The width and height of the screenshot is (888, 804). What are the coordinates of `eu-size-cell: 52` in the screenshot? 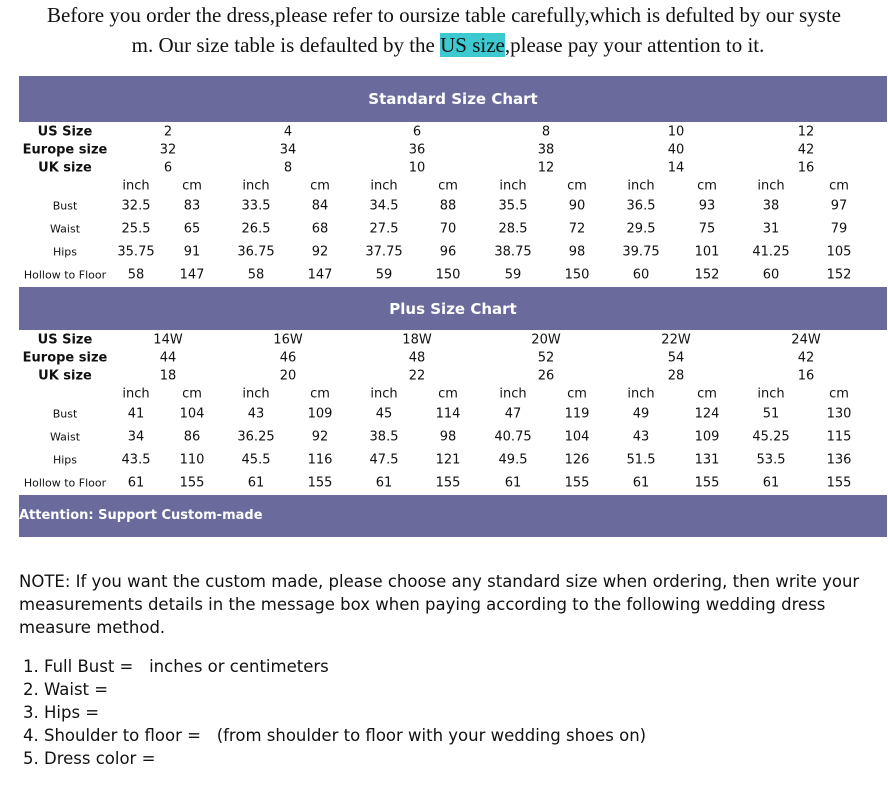 It's located at (546, 358).